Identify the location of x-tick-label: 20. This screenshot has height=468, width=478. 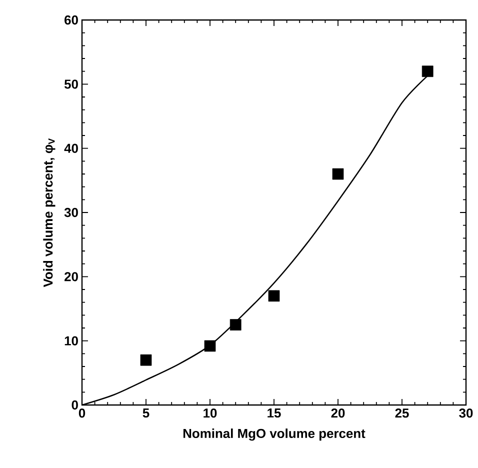
(338, 413).